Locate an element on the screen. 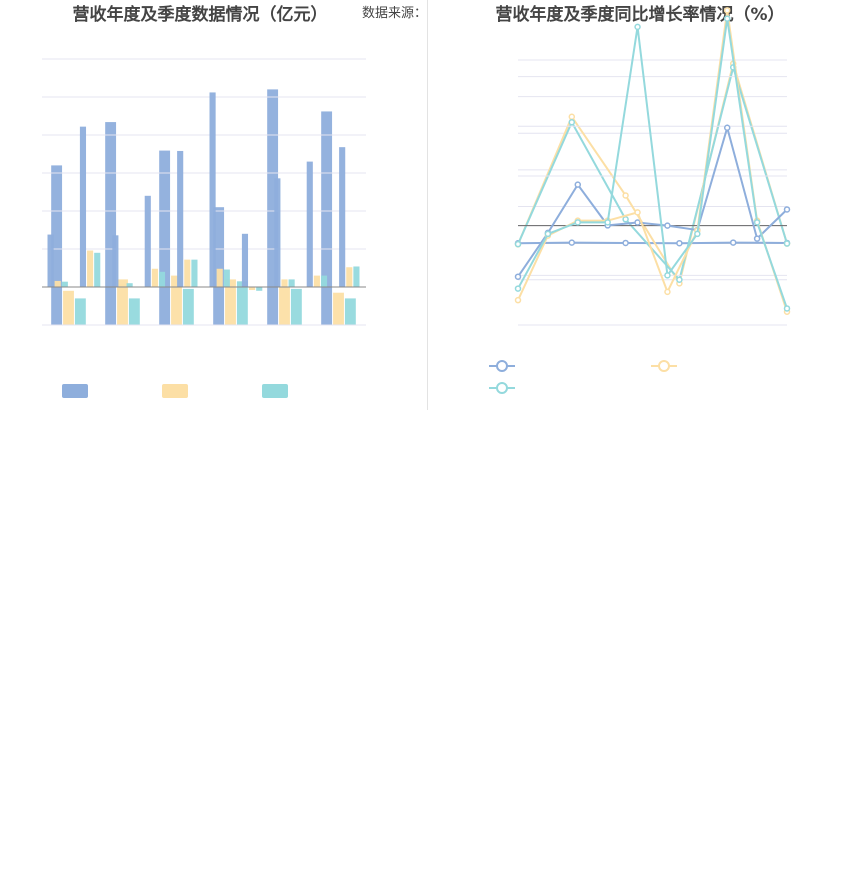 The height and width of the screenshot is (890, 850). data-source-label: 数据来源：恒生聚源 is located at coordinates (393, 13).